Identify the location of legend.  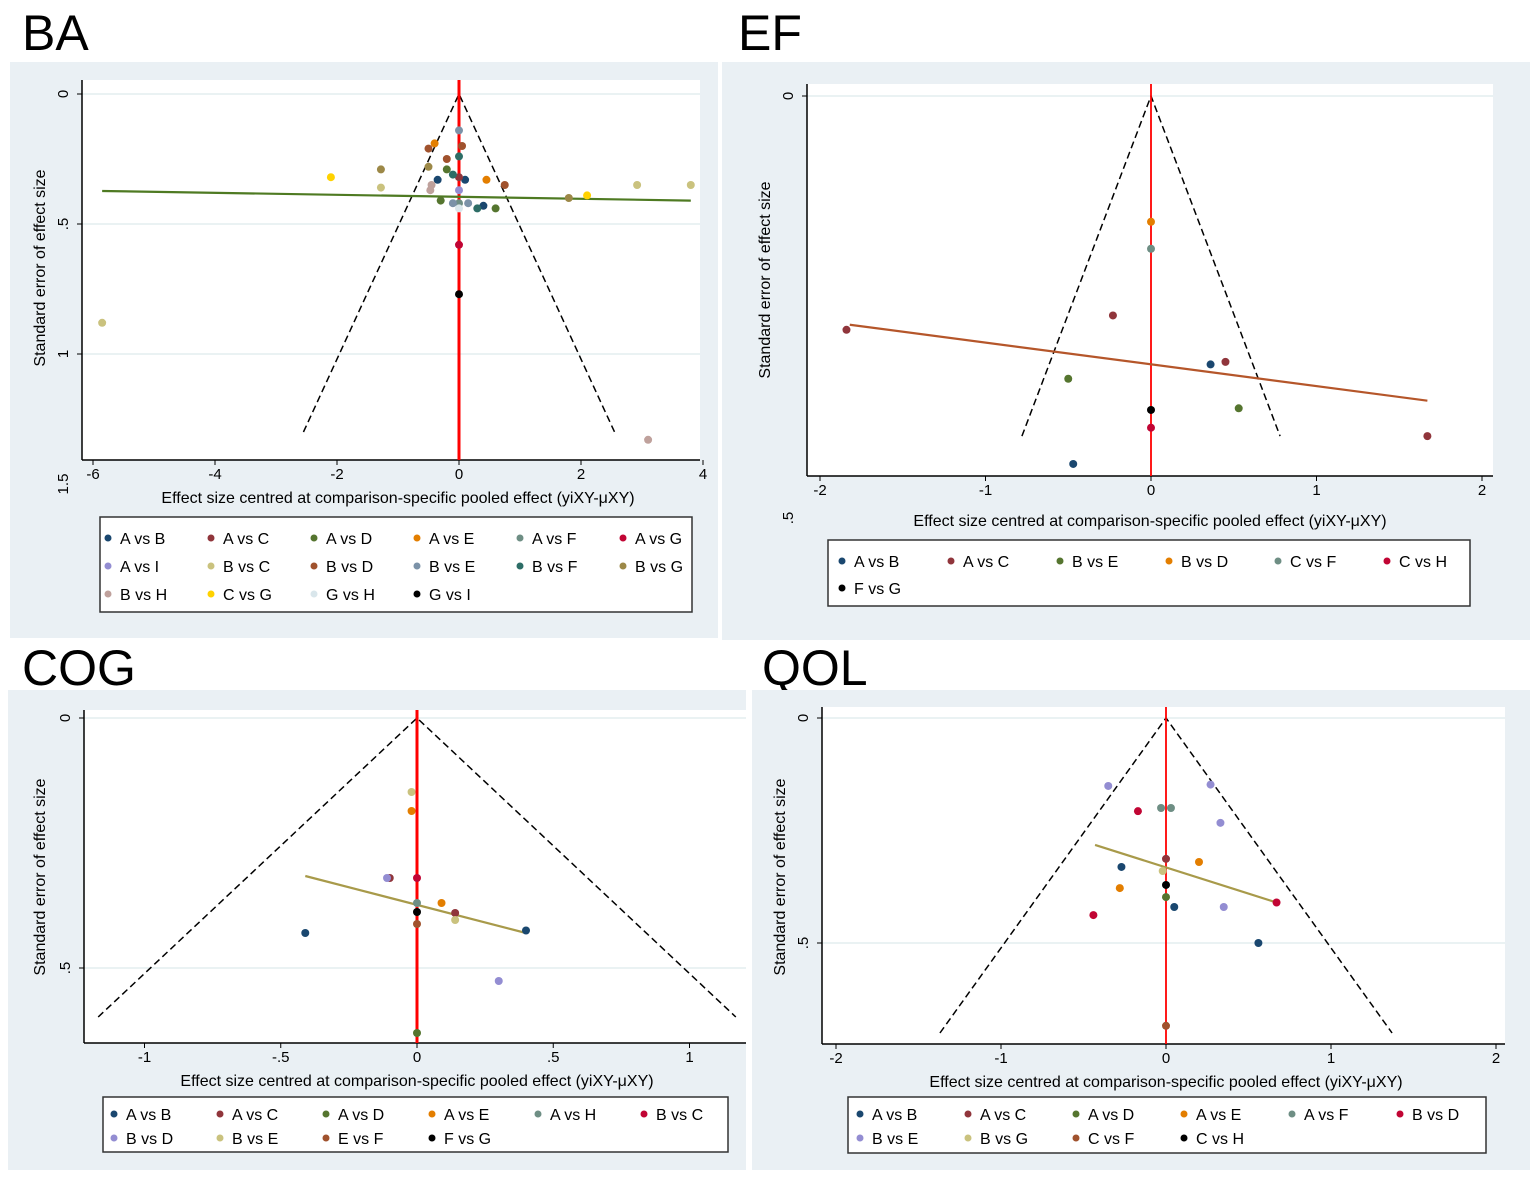
(1167, 1125).